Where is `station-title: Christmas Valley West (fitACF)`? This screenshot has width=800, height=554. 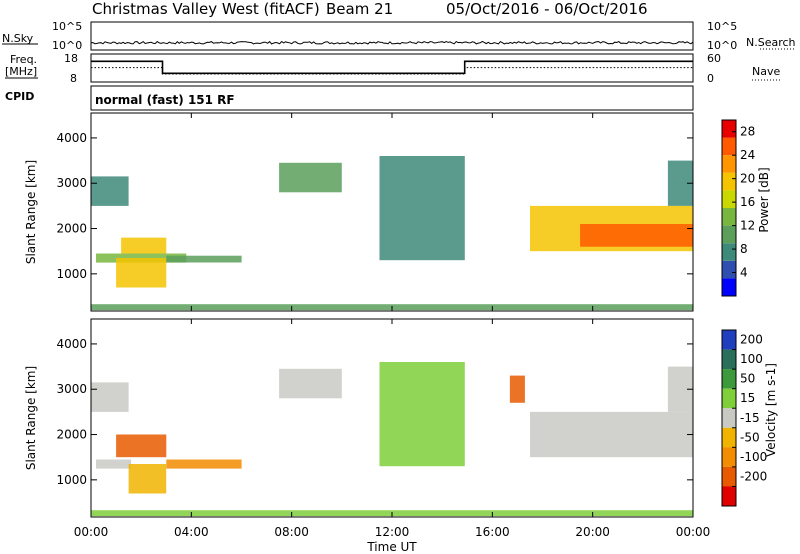 station-title: Christmas Valley West (fitACF) is located at coordinates (206, 9).